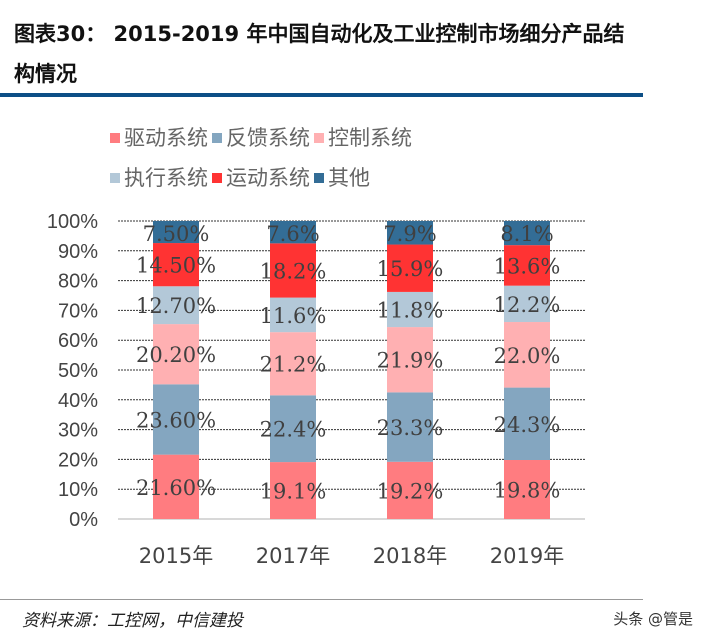 The image size is (705, 637). I want to click on data-label: 19.1%, so click(293, 492).